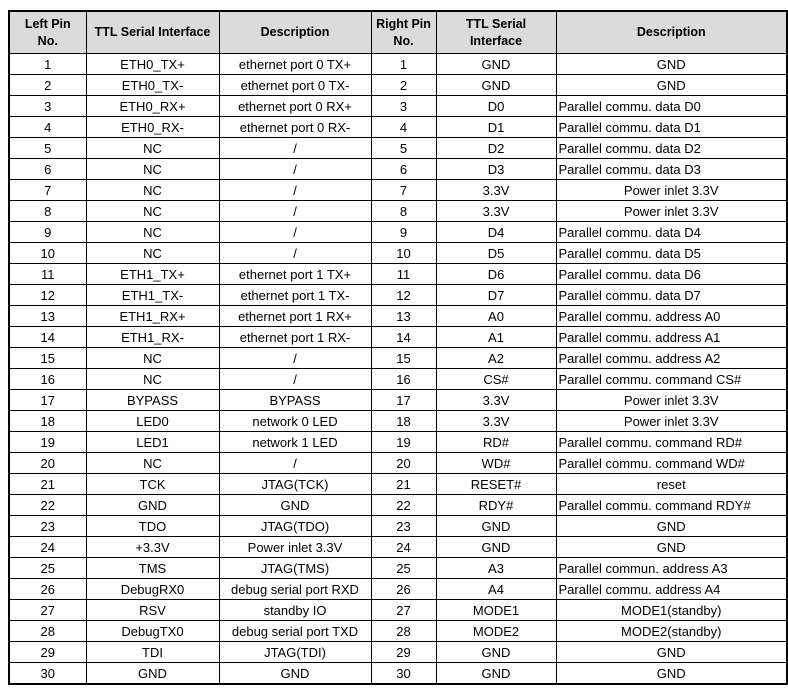  I want to click on right-pin-no-cell: 3, so click(403, 106).